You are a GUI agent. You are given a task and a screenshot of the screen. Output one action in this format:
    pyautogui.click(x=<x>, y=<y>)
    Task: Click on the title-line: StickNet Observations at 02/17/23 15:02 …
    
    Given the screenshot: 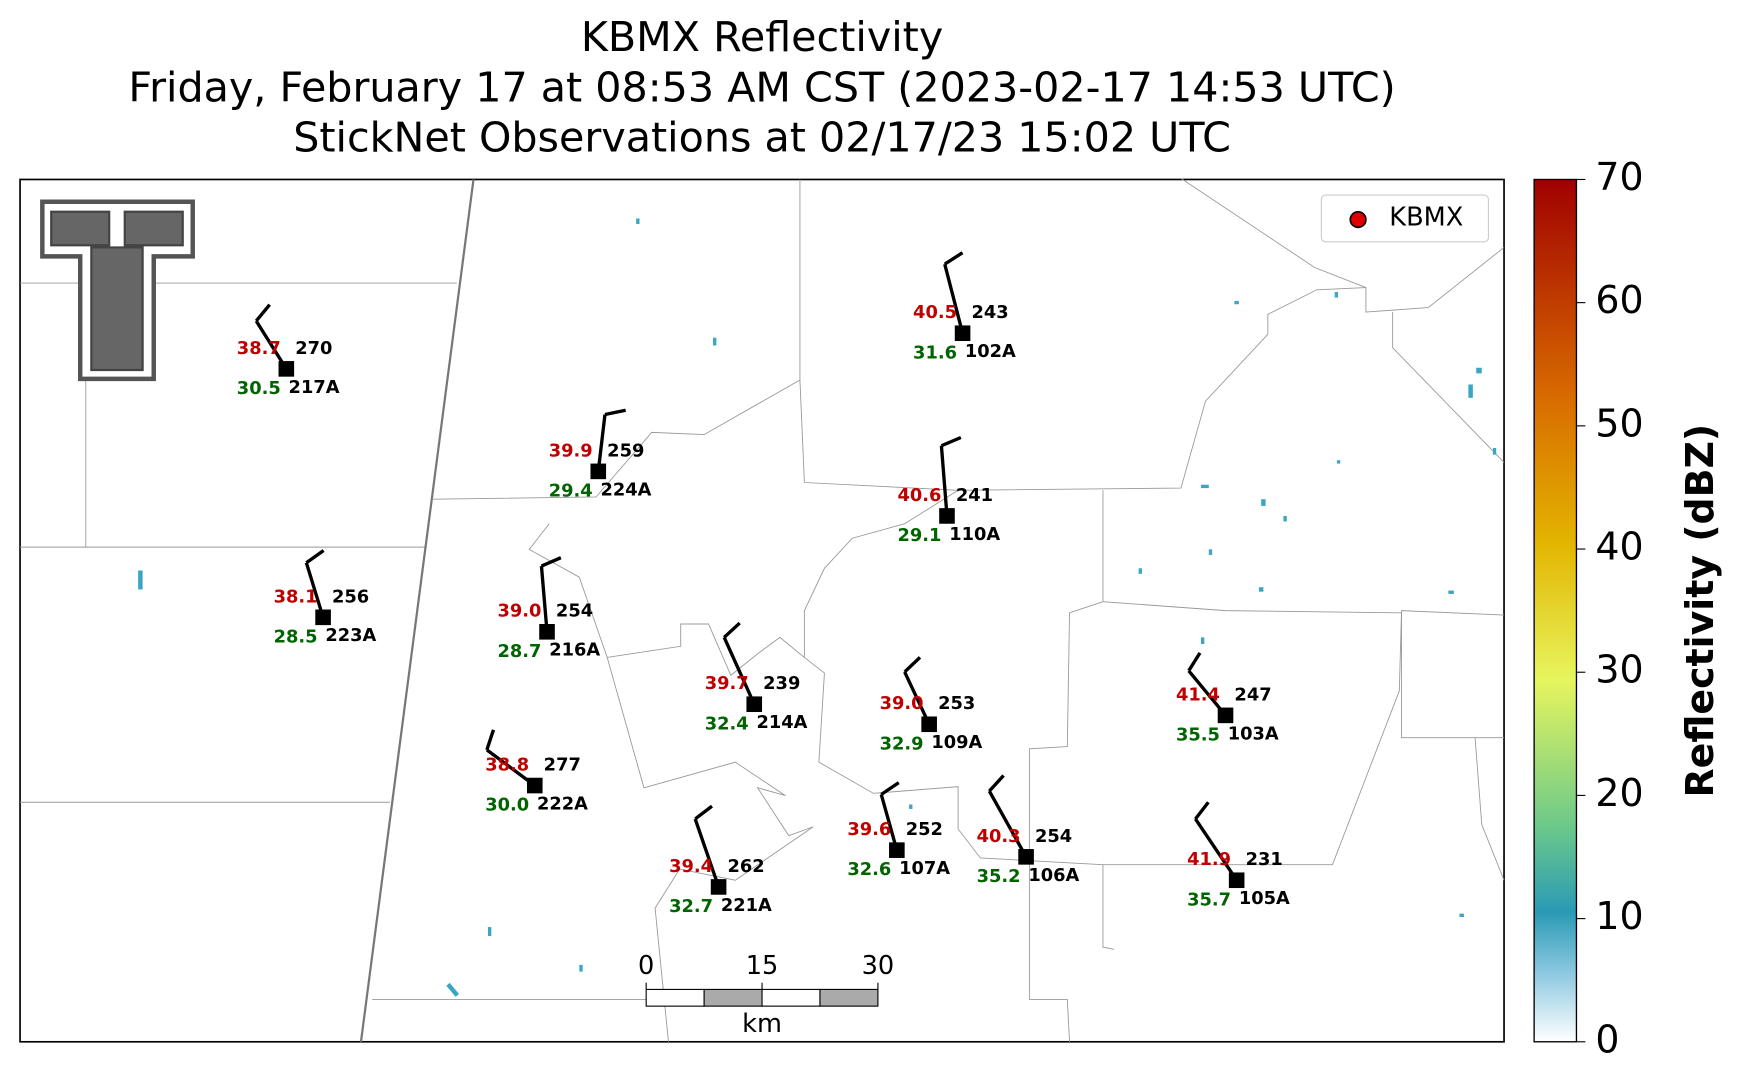 What is the action you would take?
    pyautogui.click(x=762, y=137)
    